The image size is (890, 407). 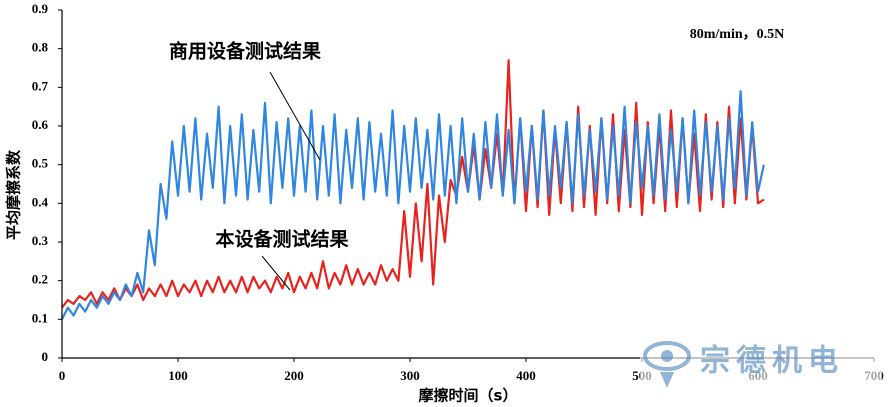 What do you see at coordinates (737, 34) in the screenshot?
I see `annotation: 80m/min，0.5N` at bounding box center [737, 34].